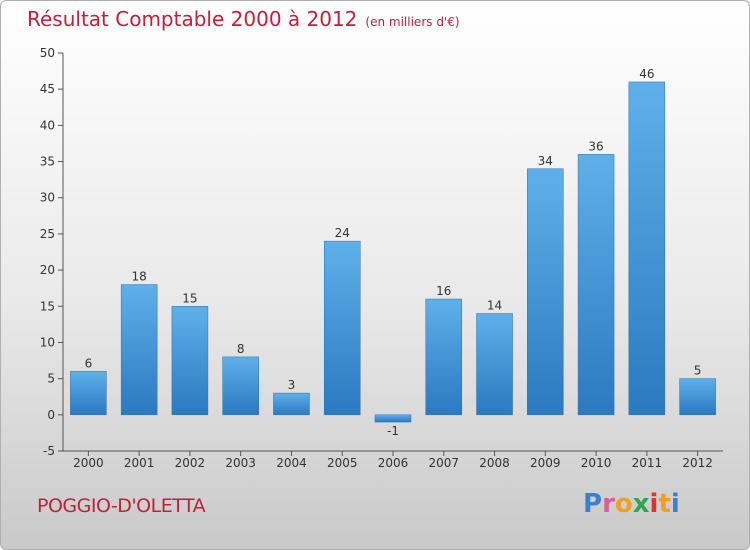 The image size is (750, 550). I want to click on x-tick-label: 2009, so click(545, 463).